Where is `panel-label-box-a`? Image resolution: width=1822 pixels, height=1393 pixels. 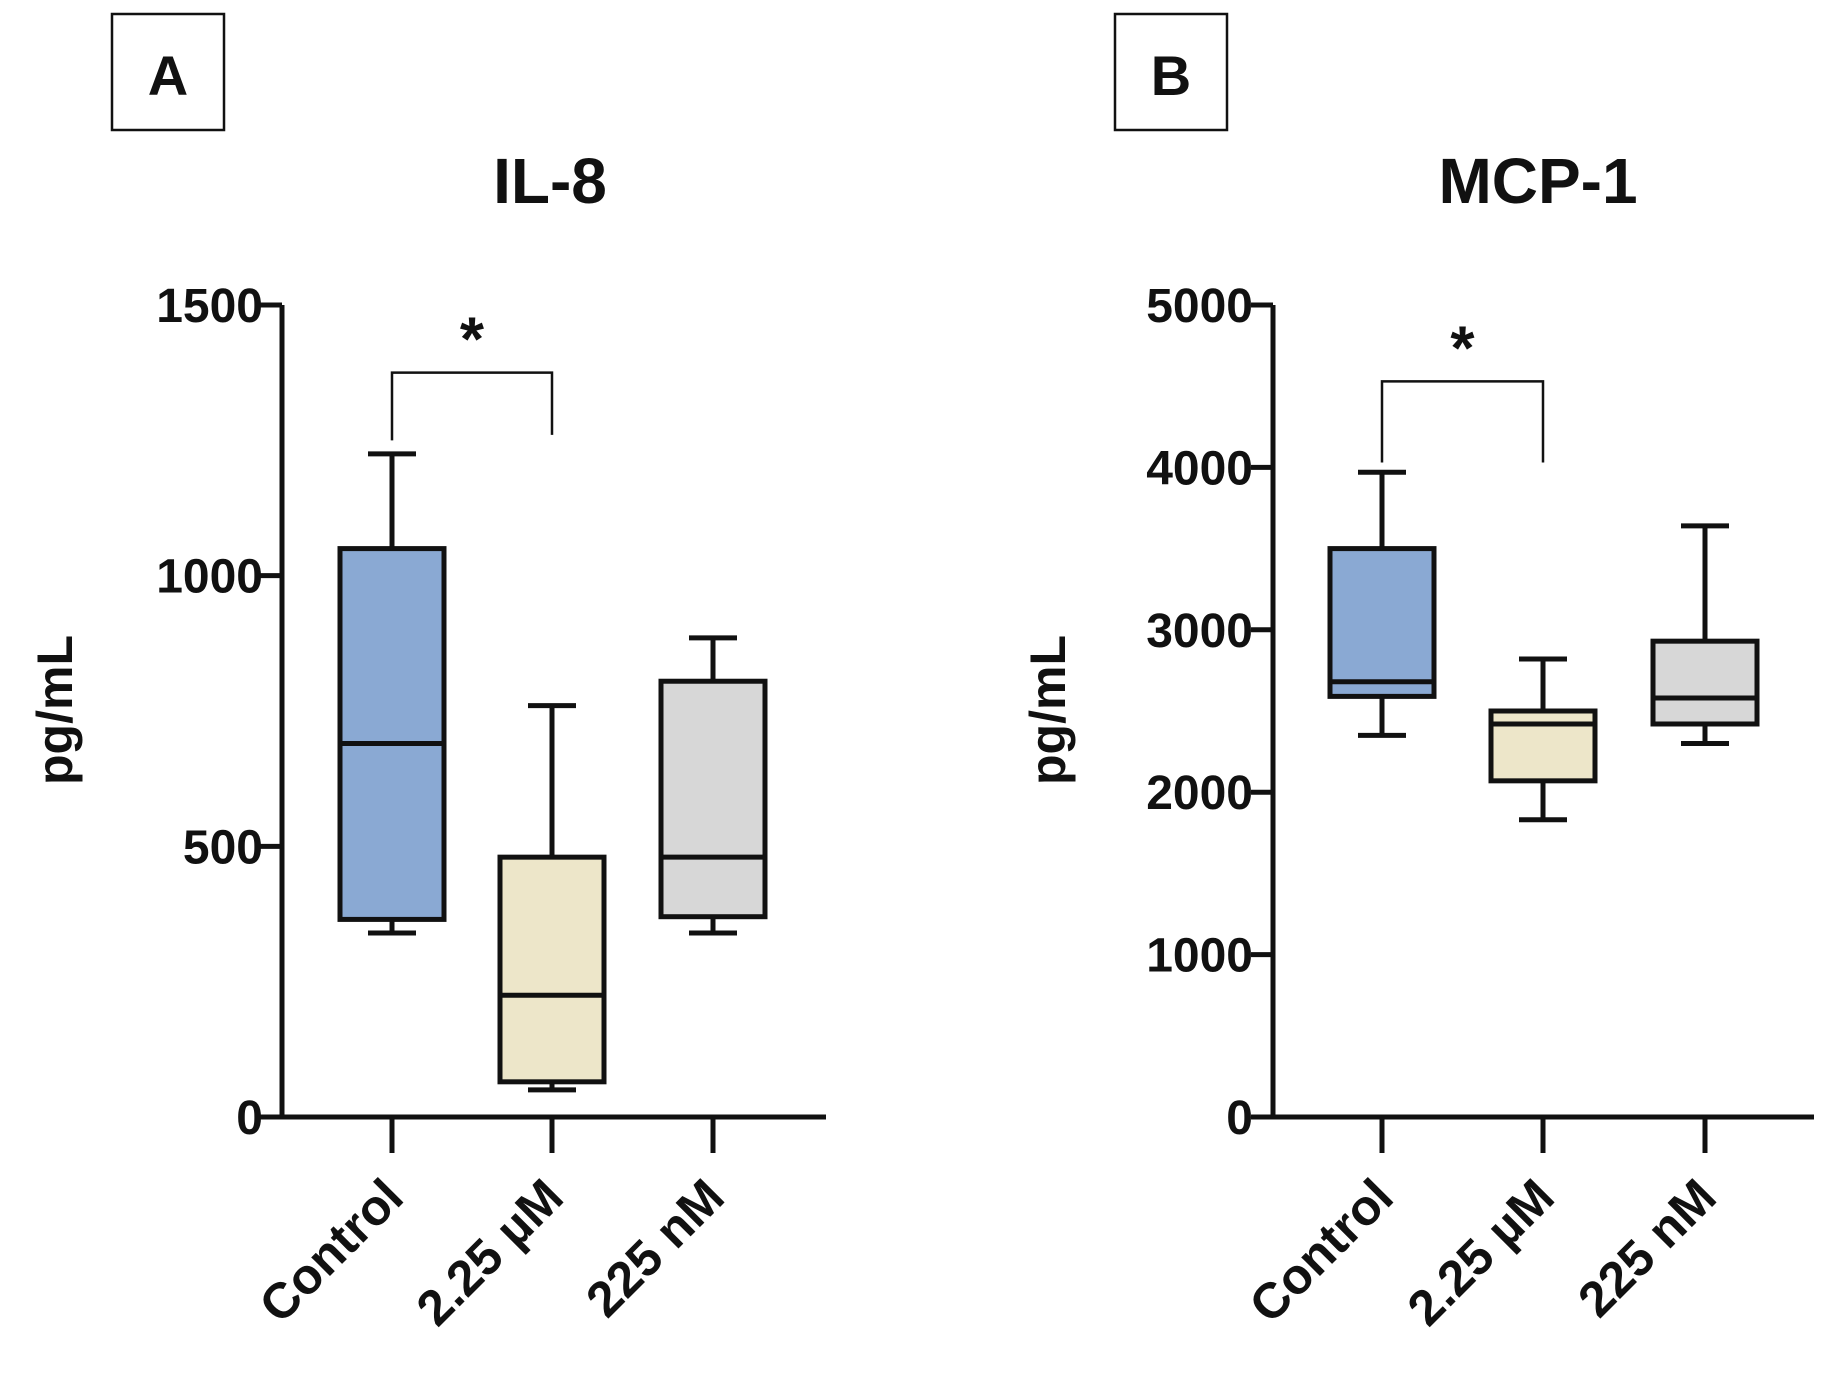
panel-label-box-a is located at coordinates (168, 72).